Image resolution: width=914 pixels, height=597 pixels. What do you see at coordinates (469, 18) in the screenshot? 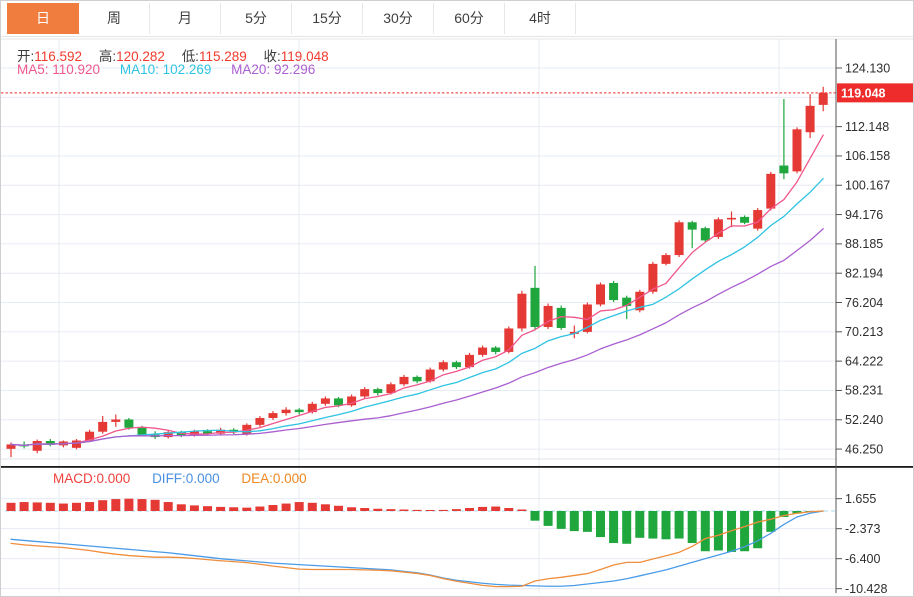
I see `tab-60min: 60分` at bounding box center [469, 18].